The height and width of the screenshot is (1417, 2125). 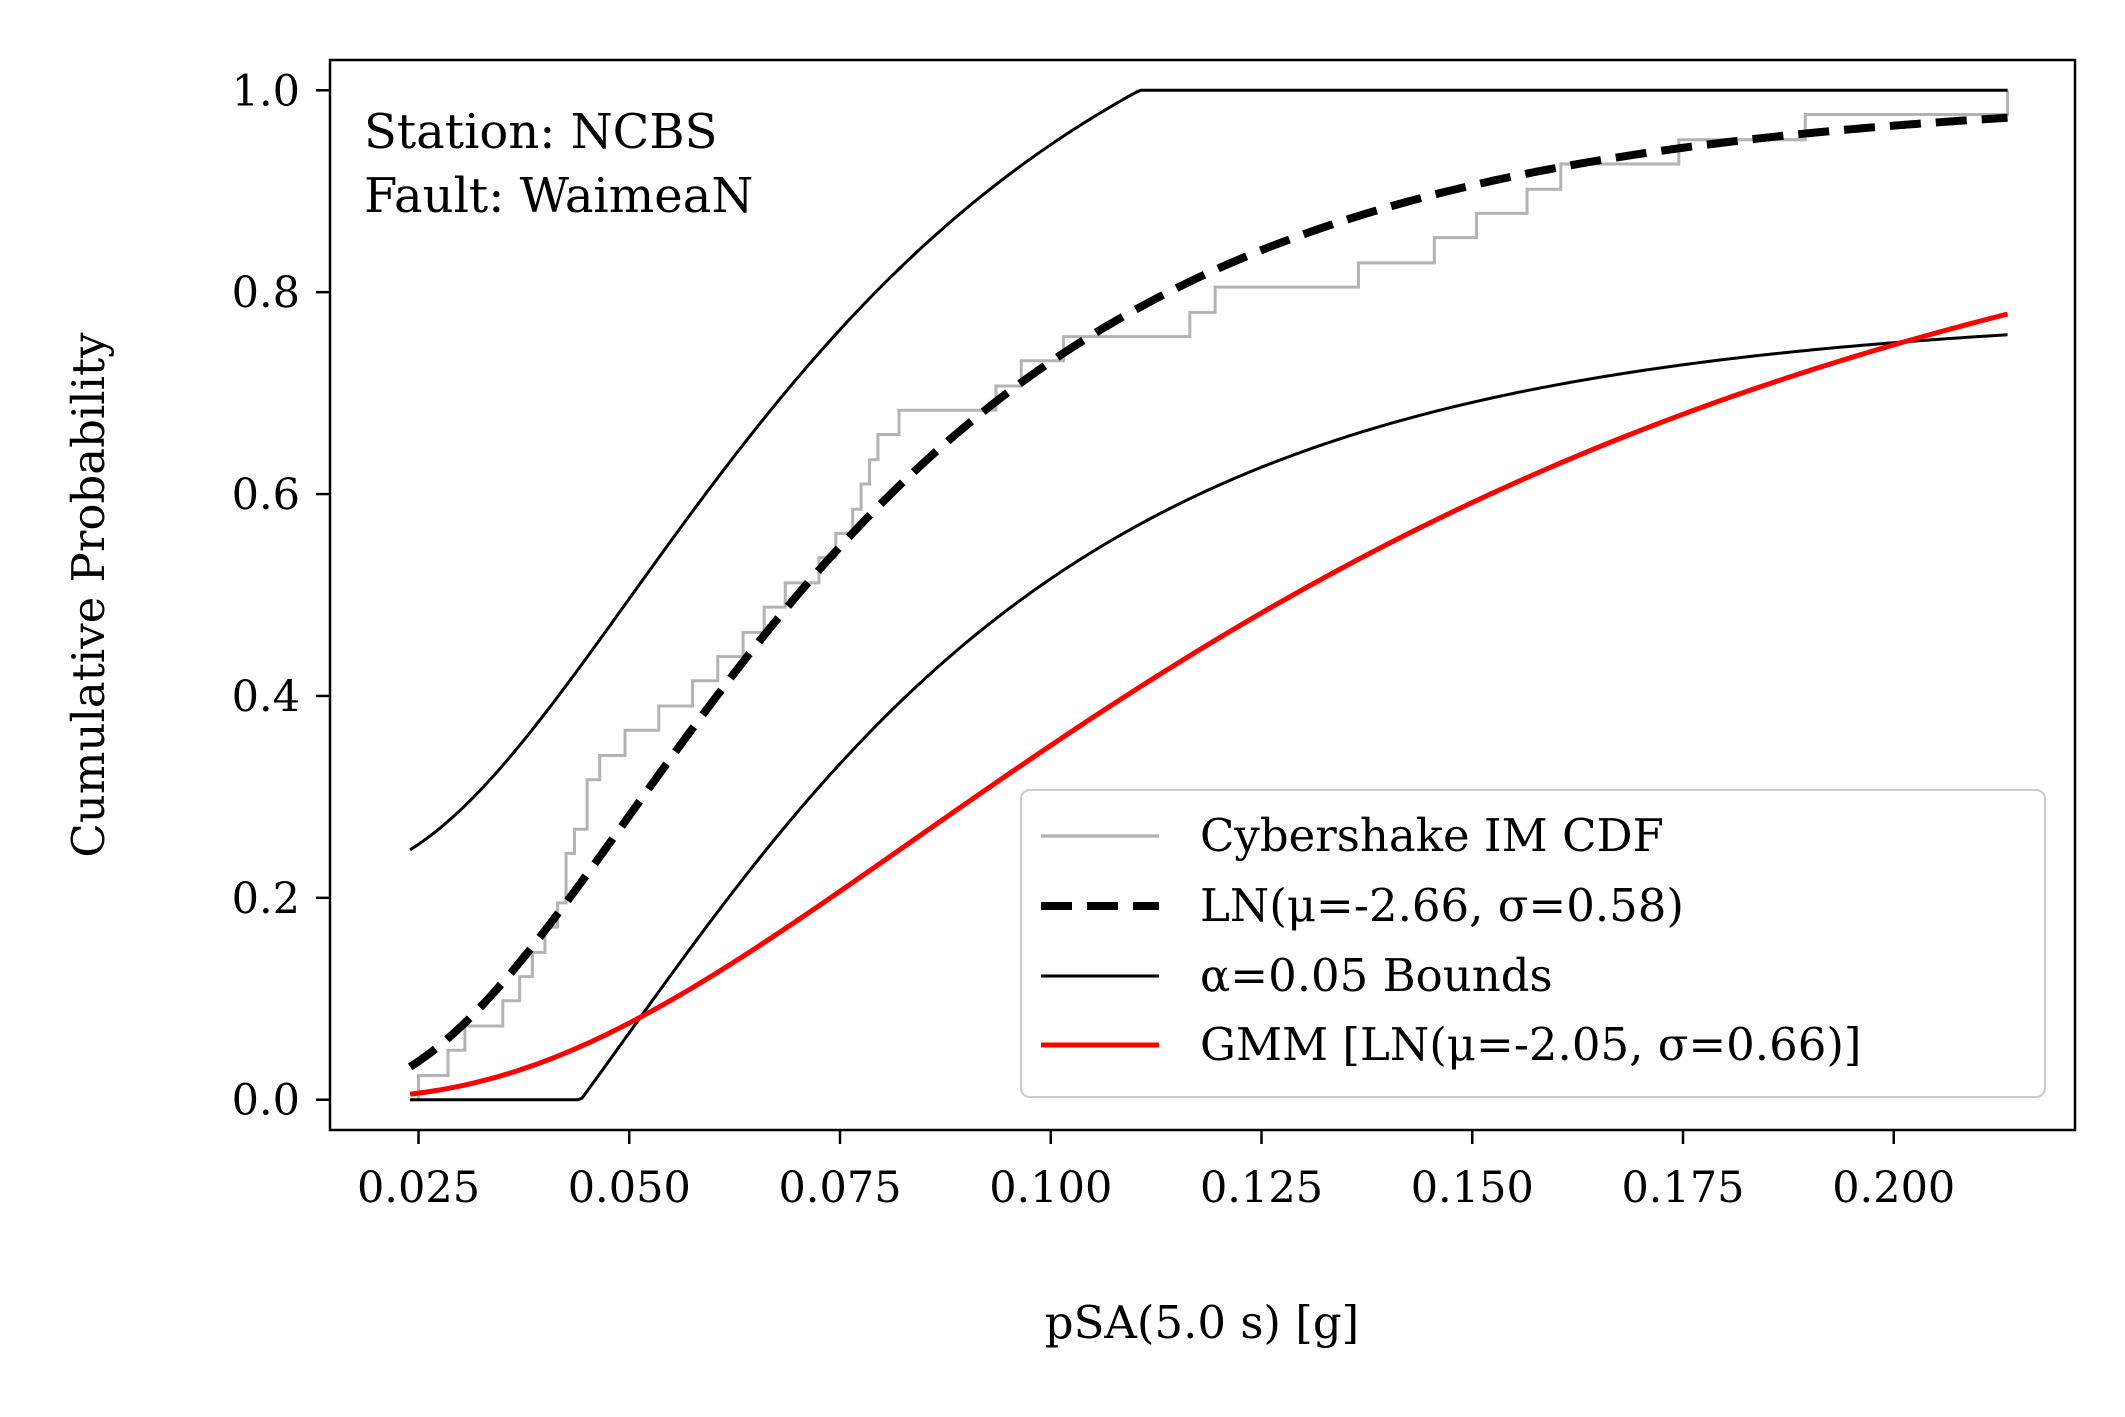 I want to click on fault-annotation: Fault: WaimeaN, so click(x=558, y=196).